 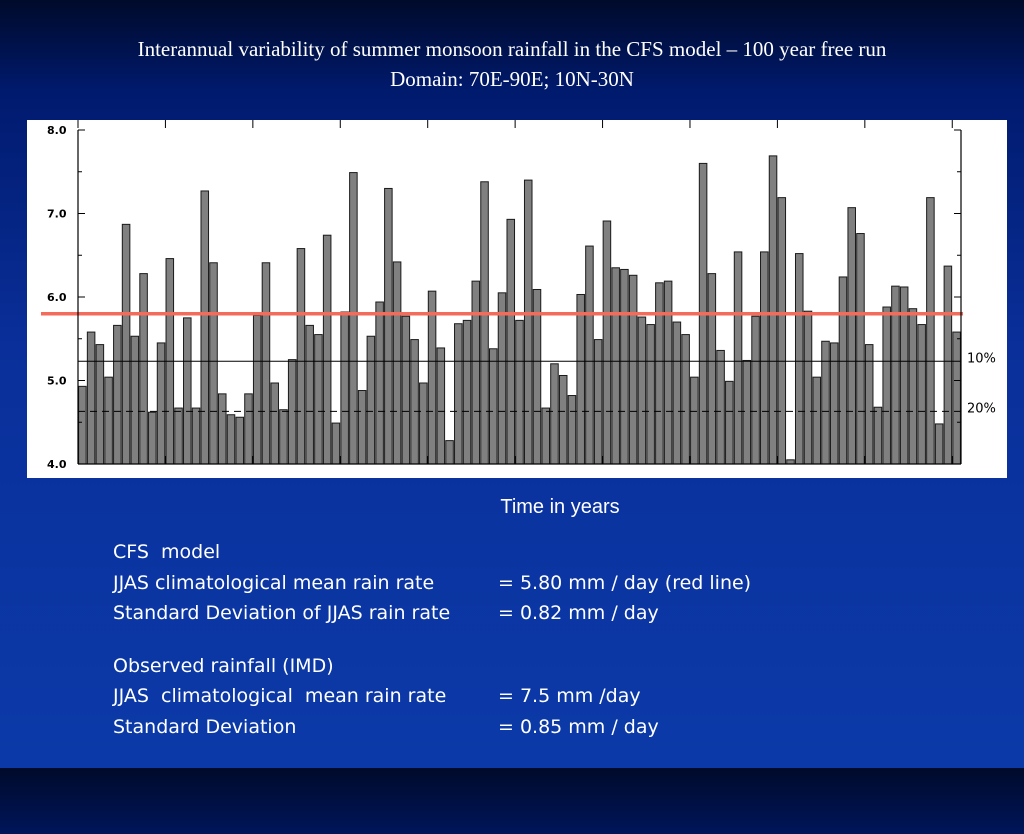 What do you see at coordinates (981, 408) in the screenshot?
I see `threshold-label: 20%` at bounding box center [981, 408].